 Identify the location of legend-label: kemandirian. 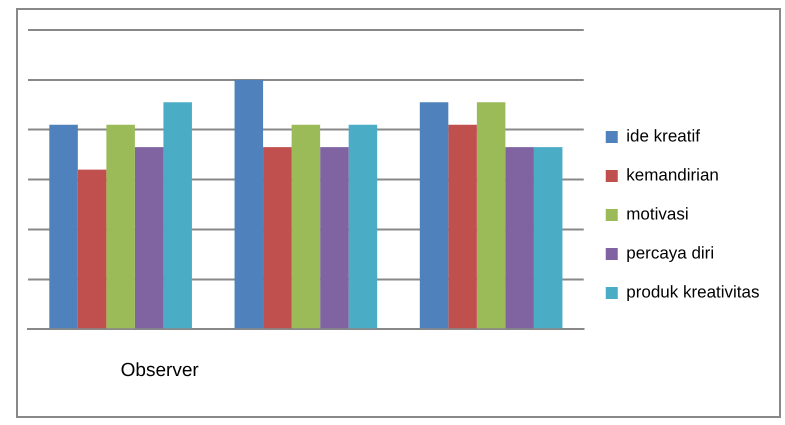
(672, 175).